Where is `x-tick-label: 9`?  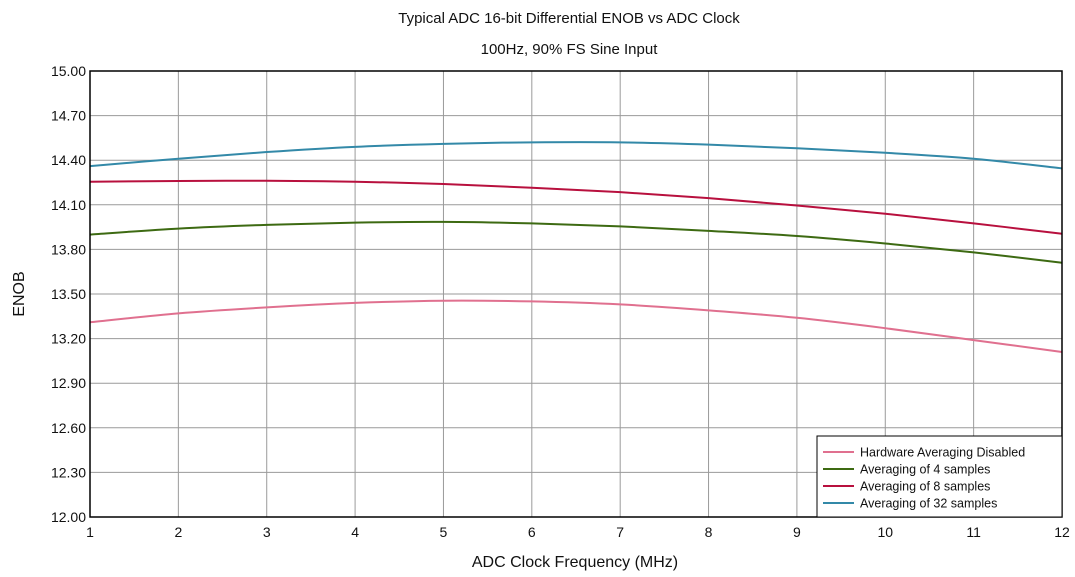
x-tick-label: 9 is located at coordinates (797, 532).